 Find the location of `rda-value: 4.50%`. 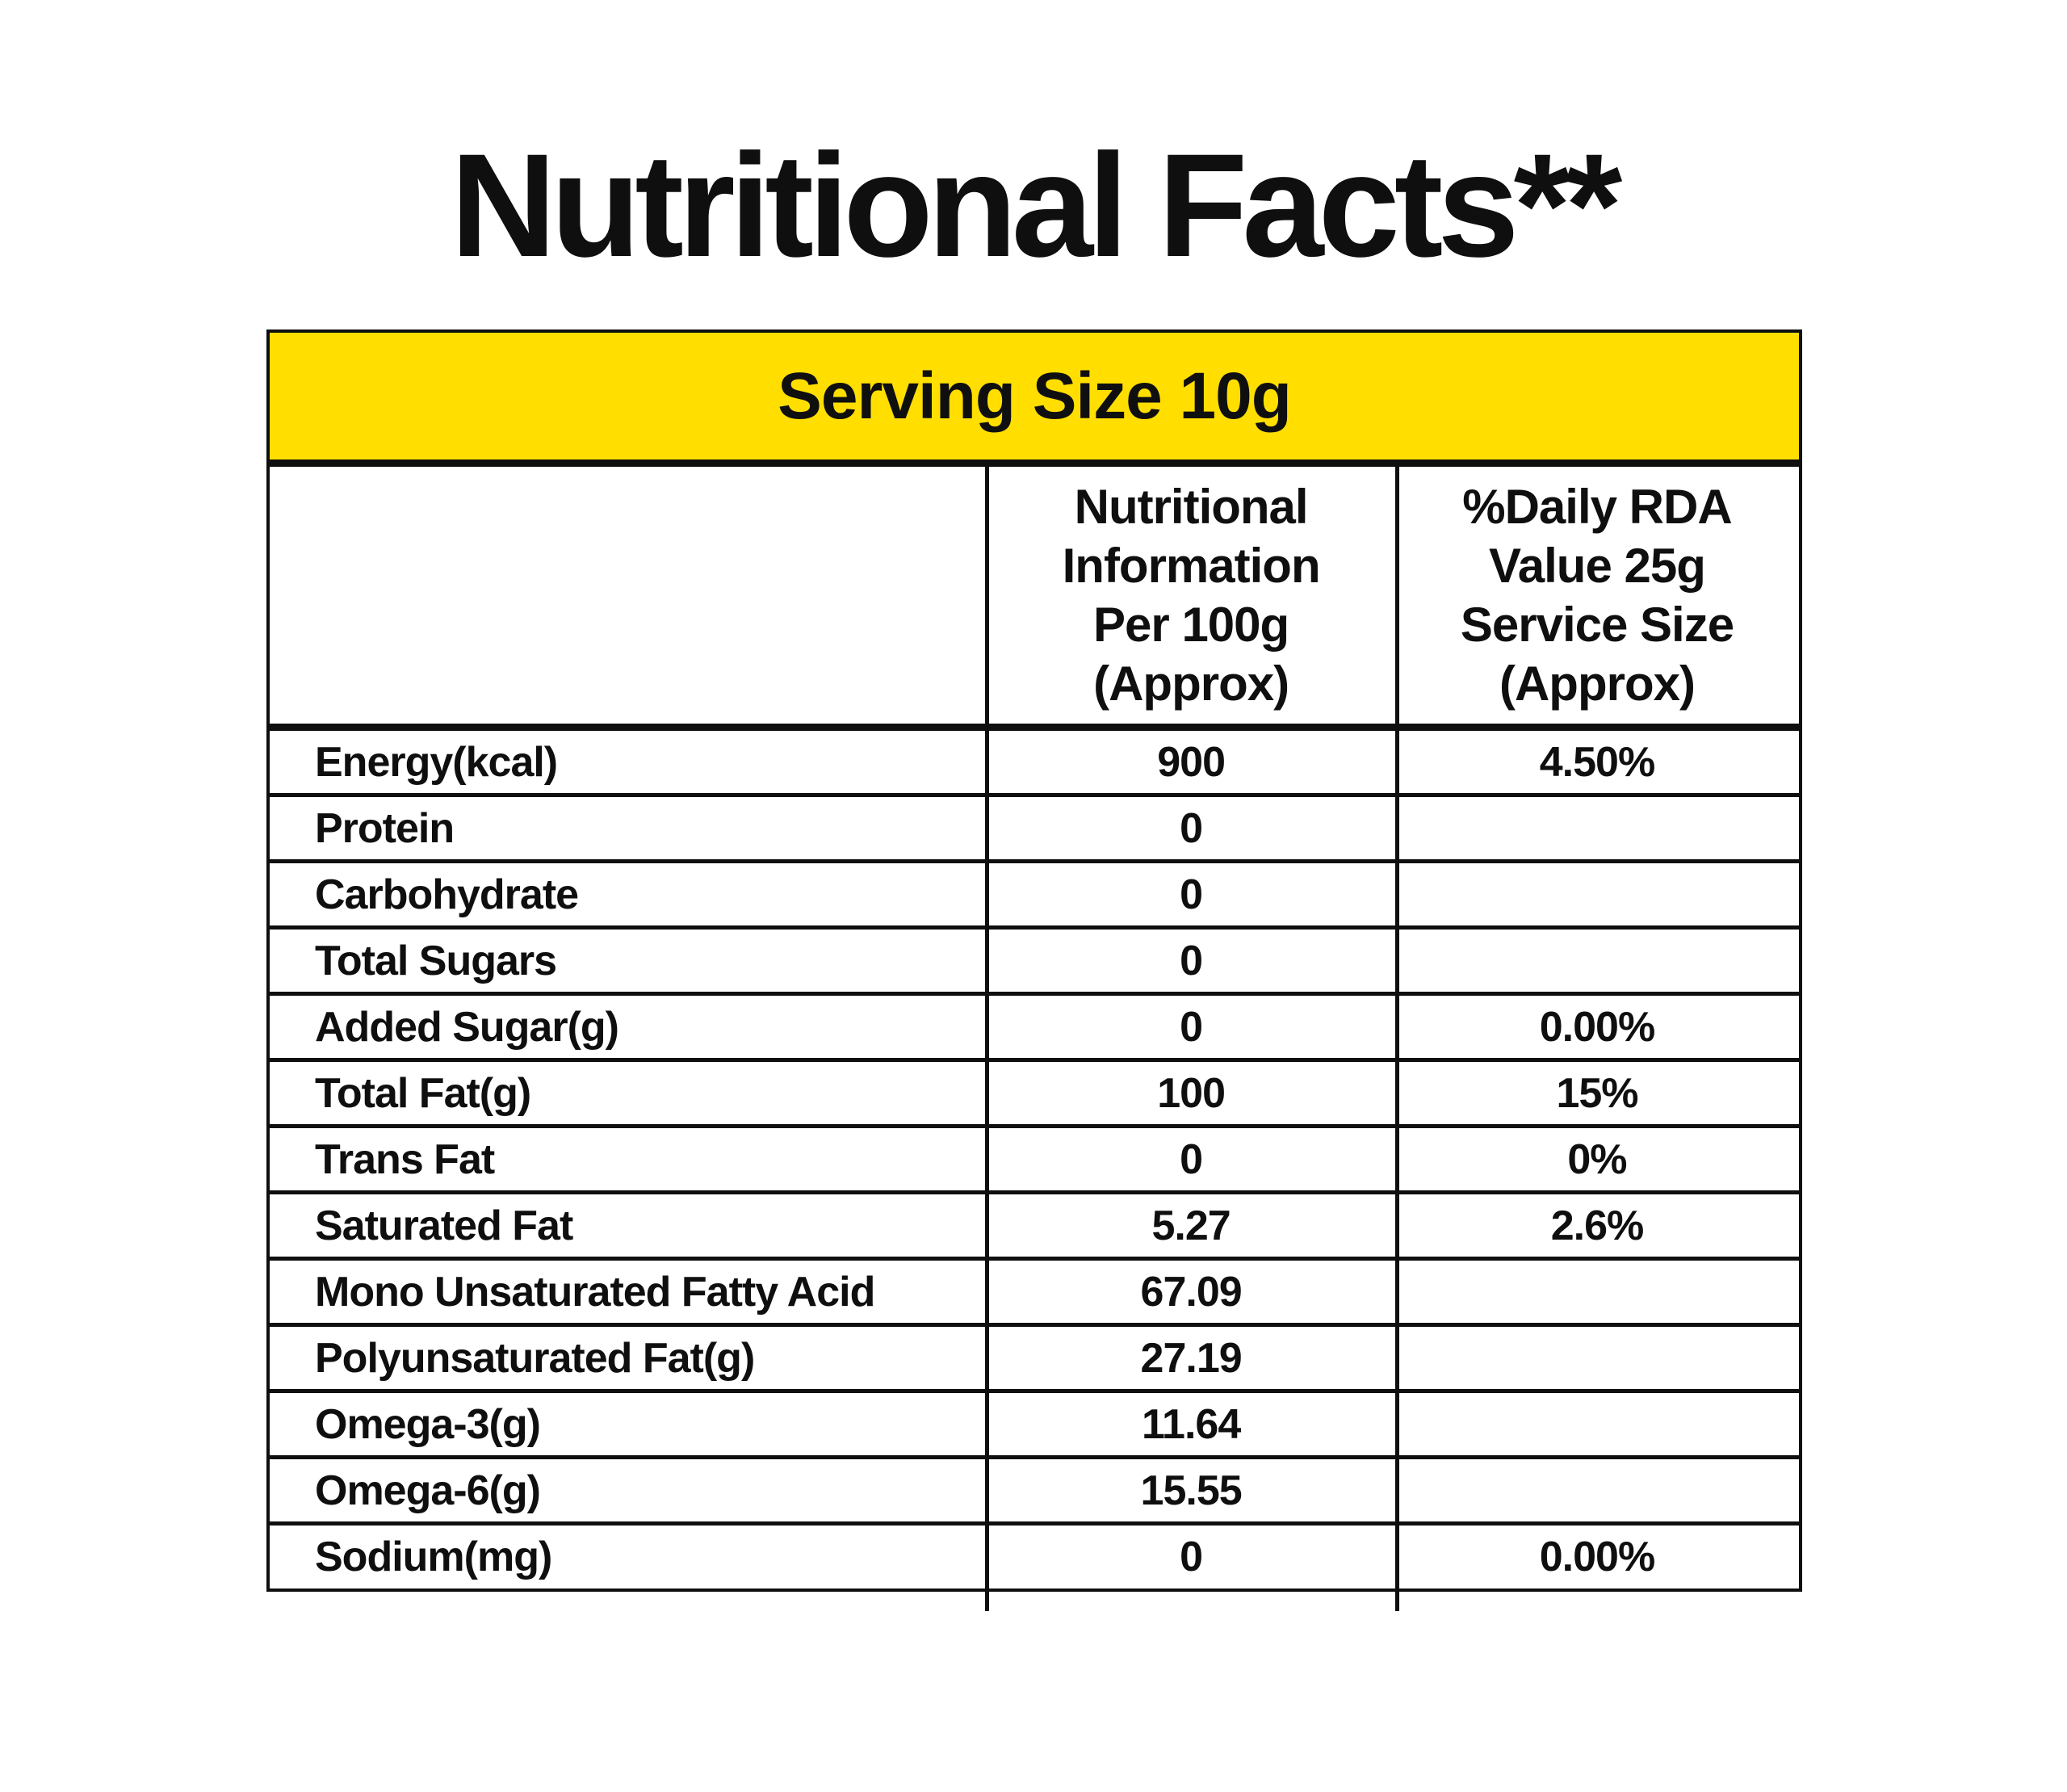

rda-value: 4.50% is located at coordinates (1597, 762).